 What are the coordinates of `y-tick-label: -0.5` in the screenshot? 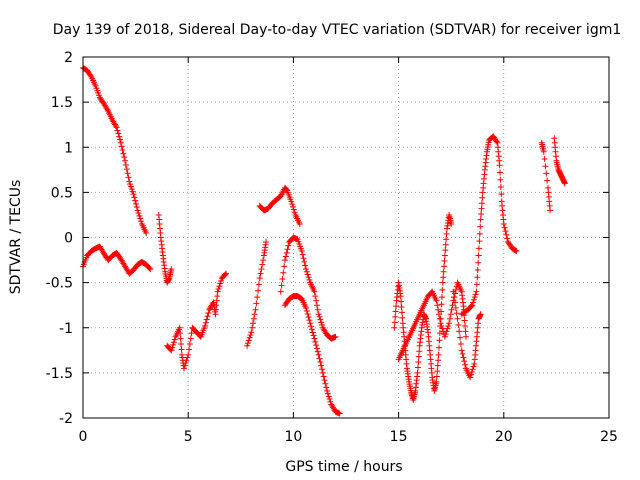 It's located at (59, 284).